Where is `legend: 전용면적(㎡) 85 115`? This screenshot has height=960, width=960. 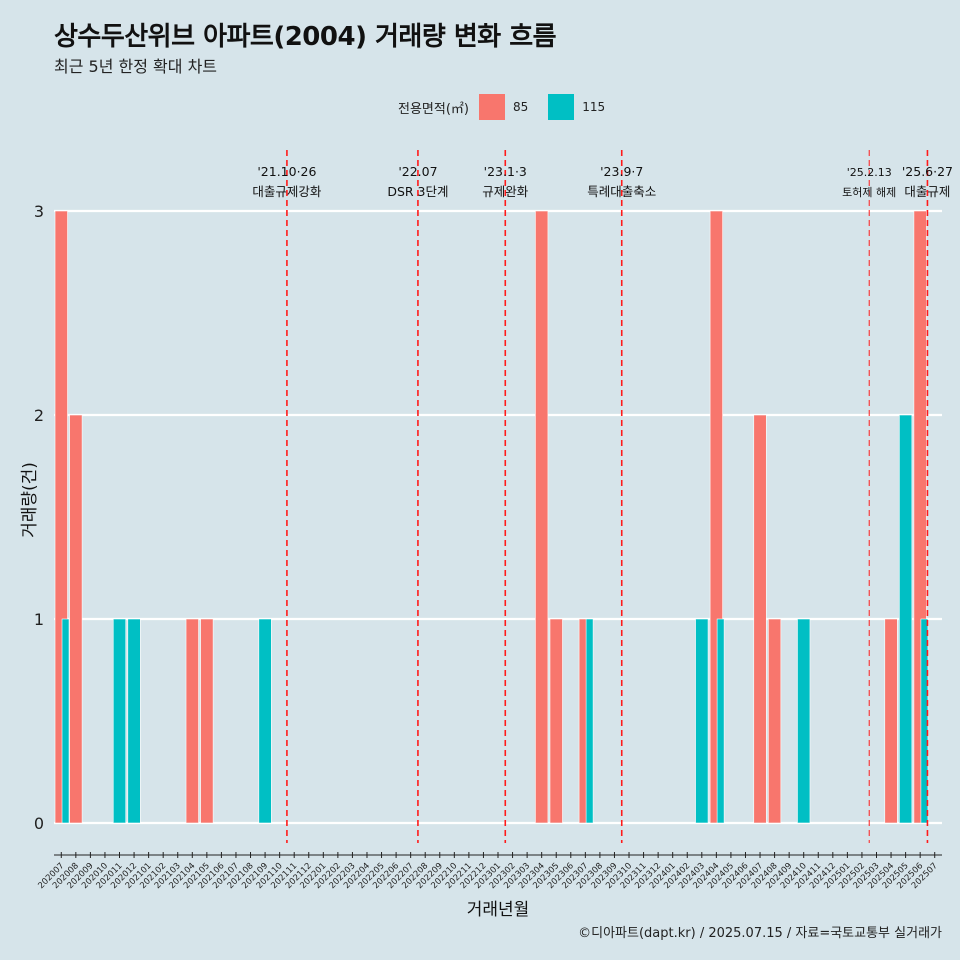 legend: 전용면적(㎡) 85 115 is located at coordinates (511, 107).